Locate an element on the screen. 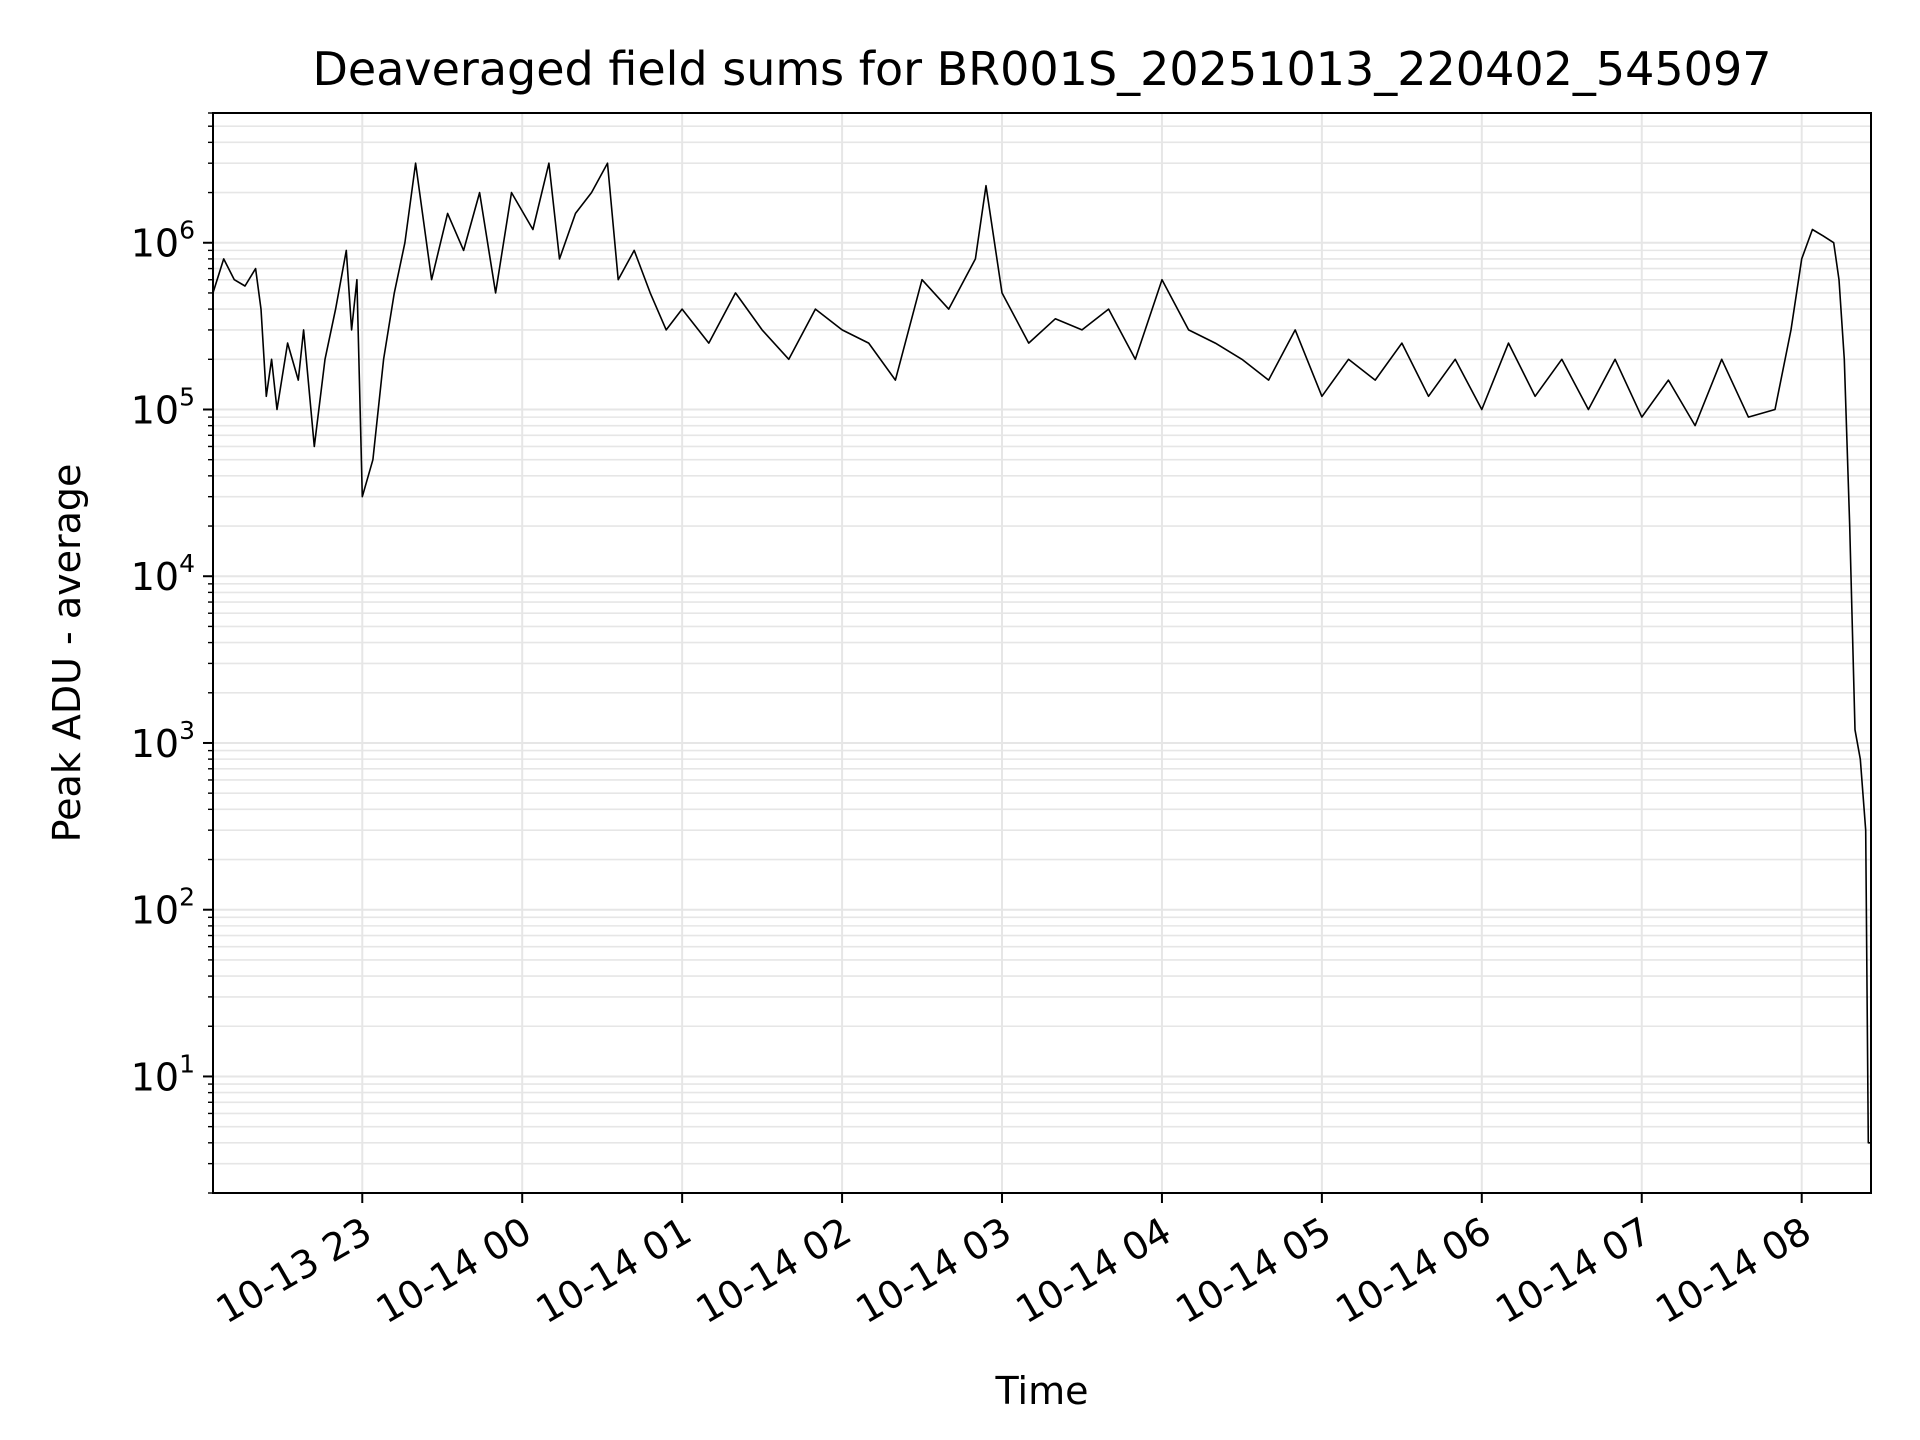 This screenshot has width=1920, height=1440. y-tick-label: 10³ is located at coordinates (163, 741).